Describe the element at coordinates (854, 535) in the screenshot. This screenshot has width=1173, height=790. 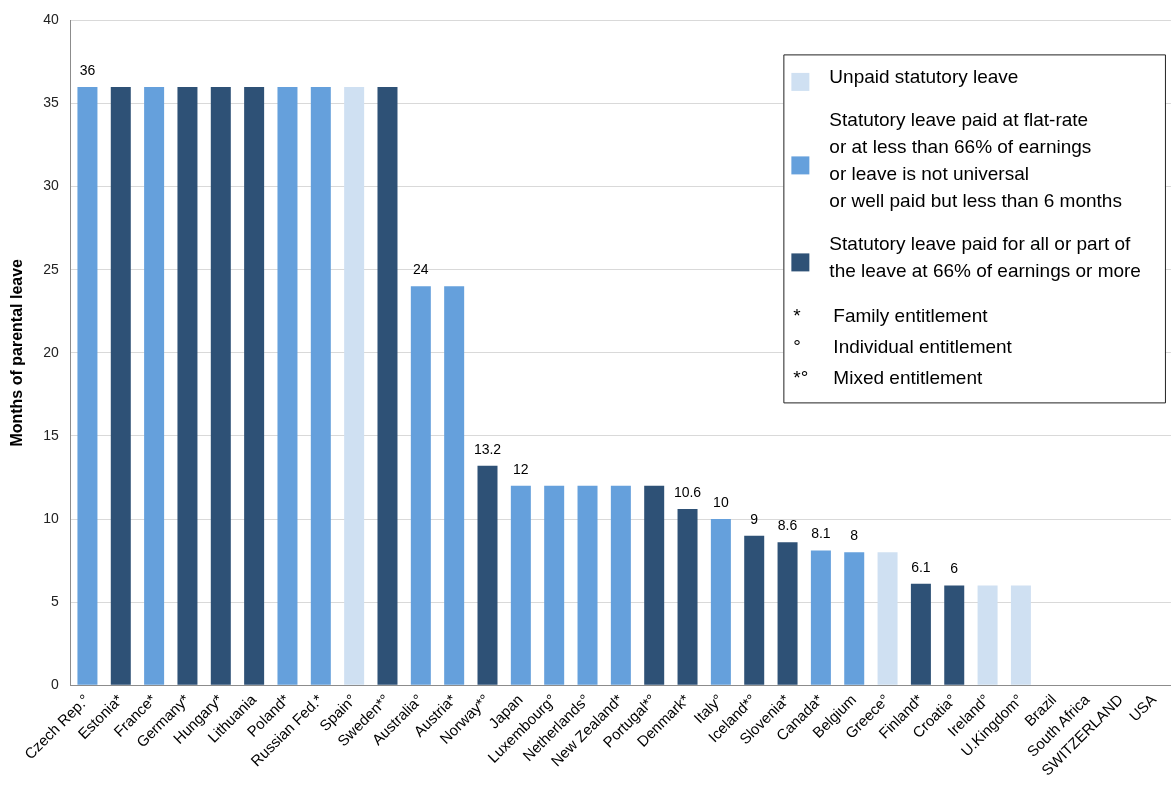
I see `data-label: 8` at that location.